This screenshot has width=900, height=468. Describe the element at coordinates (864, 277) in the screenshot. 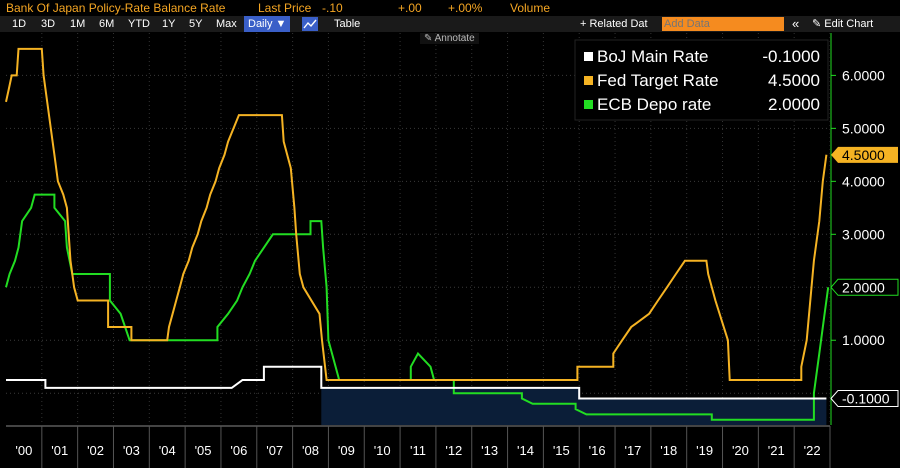

I see `last-value-tags: 4.5000 2.0000 -0.1000` at that location.